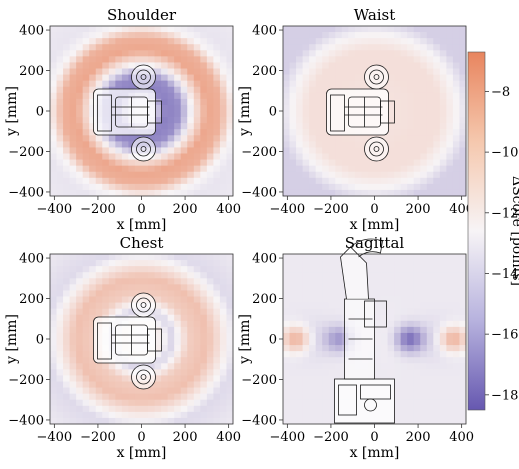 The height and width of the screenshot is (469, 519). What do you see at coordinates (31, 299) in the screenshot?
I see `y-tick-label: 200` at bounding box center [31, 299].